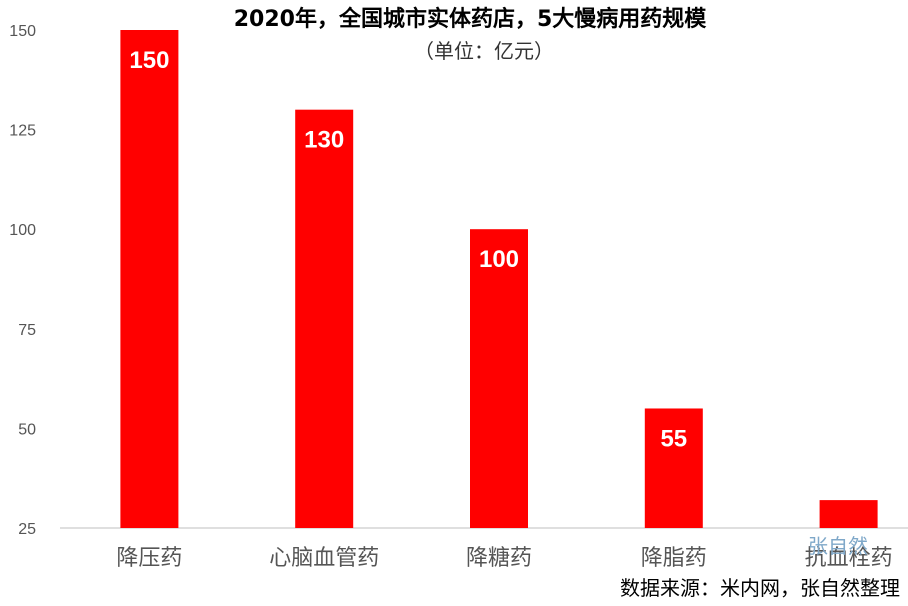 The height and width of the screenshot is (606, 908). I want to click on bar-value-label: 100, so click(499, 259).